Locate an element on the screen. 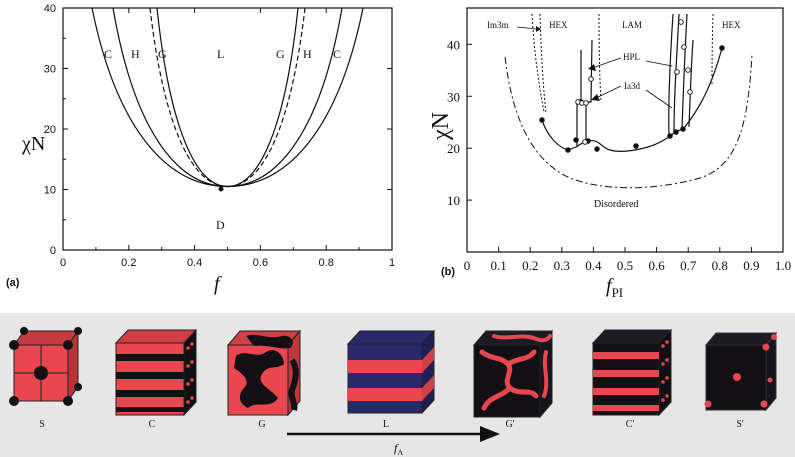 This screenshot has width=795, height=457. disordered-label: D is located at coordinates (220, 225).